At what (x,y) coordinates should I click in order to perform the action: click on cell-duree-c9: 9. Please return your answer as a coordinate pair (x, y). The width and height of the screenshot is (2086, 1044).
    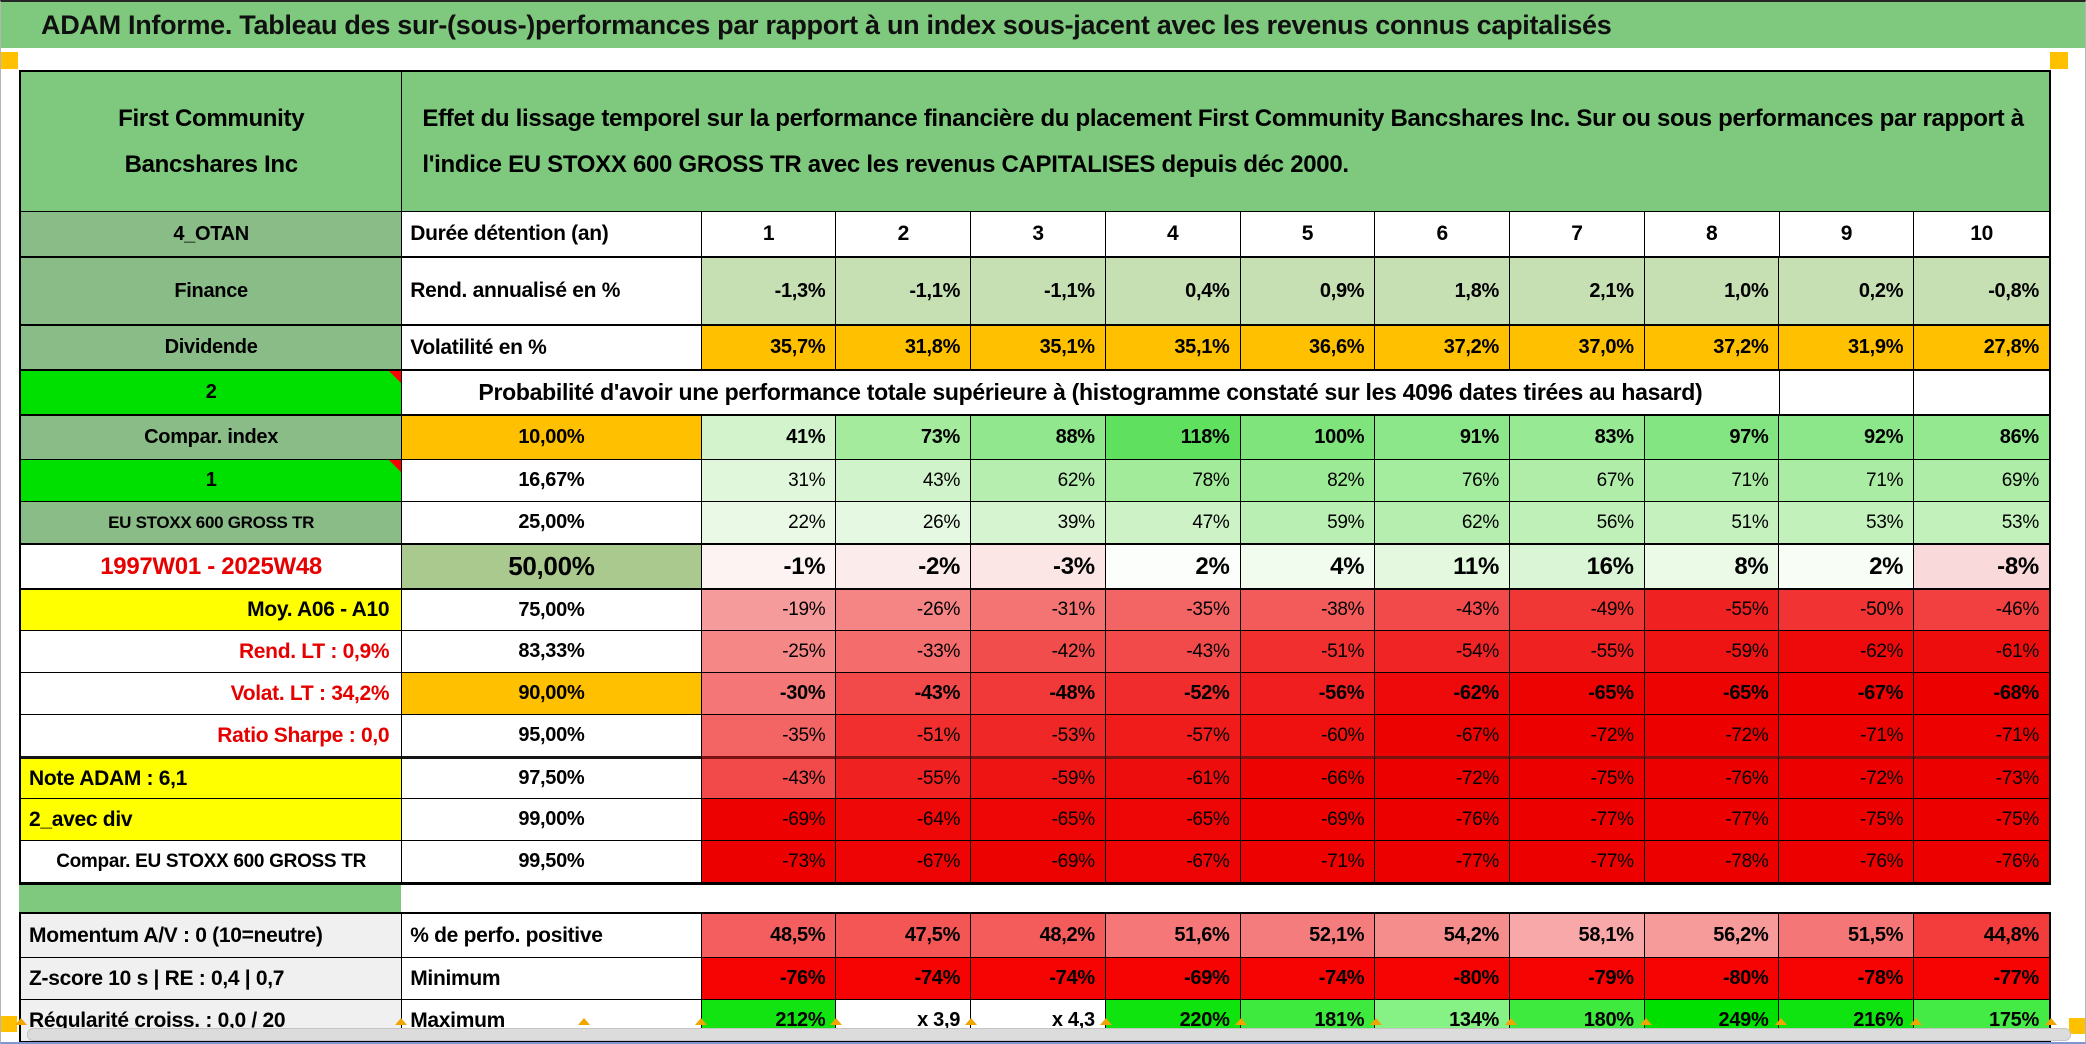
    Looking at the image, I should click on (1847, 233).